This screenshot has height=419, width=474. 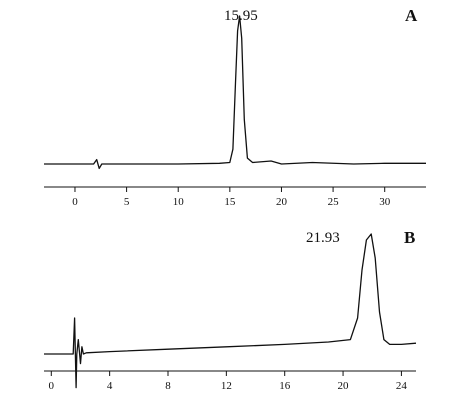 I want to click on panel-a-tick-label: 20, so click(x=282, y=202).